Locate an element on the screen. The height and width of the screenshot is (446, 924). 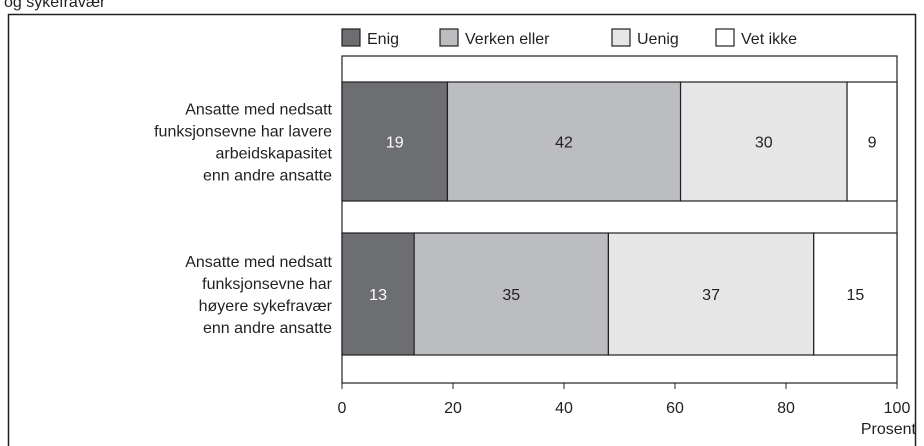
legend-label: Enig is located at coordinates (383, 39).